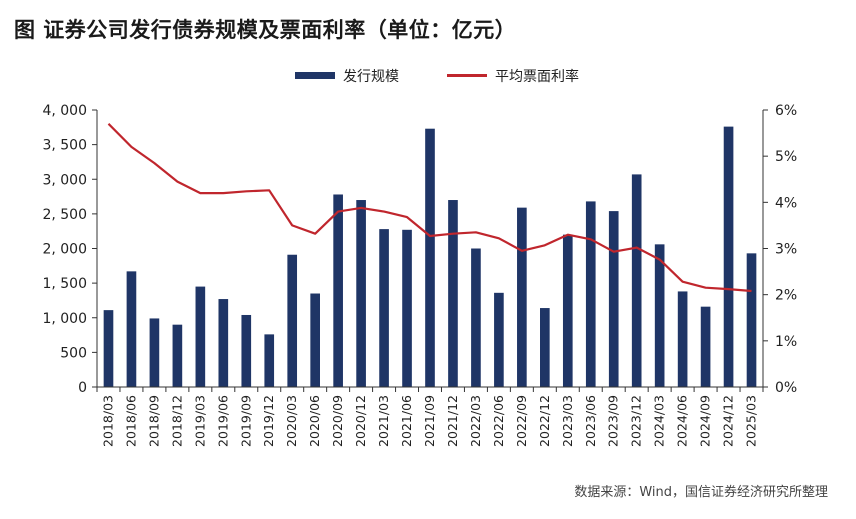  What do you see at coordinates (199, 421) in the screenshot?
I see `x-tick-label: 2019/03` at bounding box center [199, 421].